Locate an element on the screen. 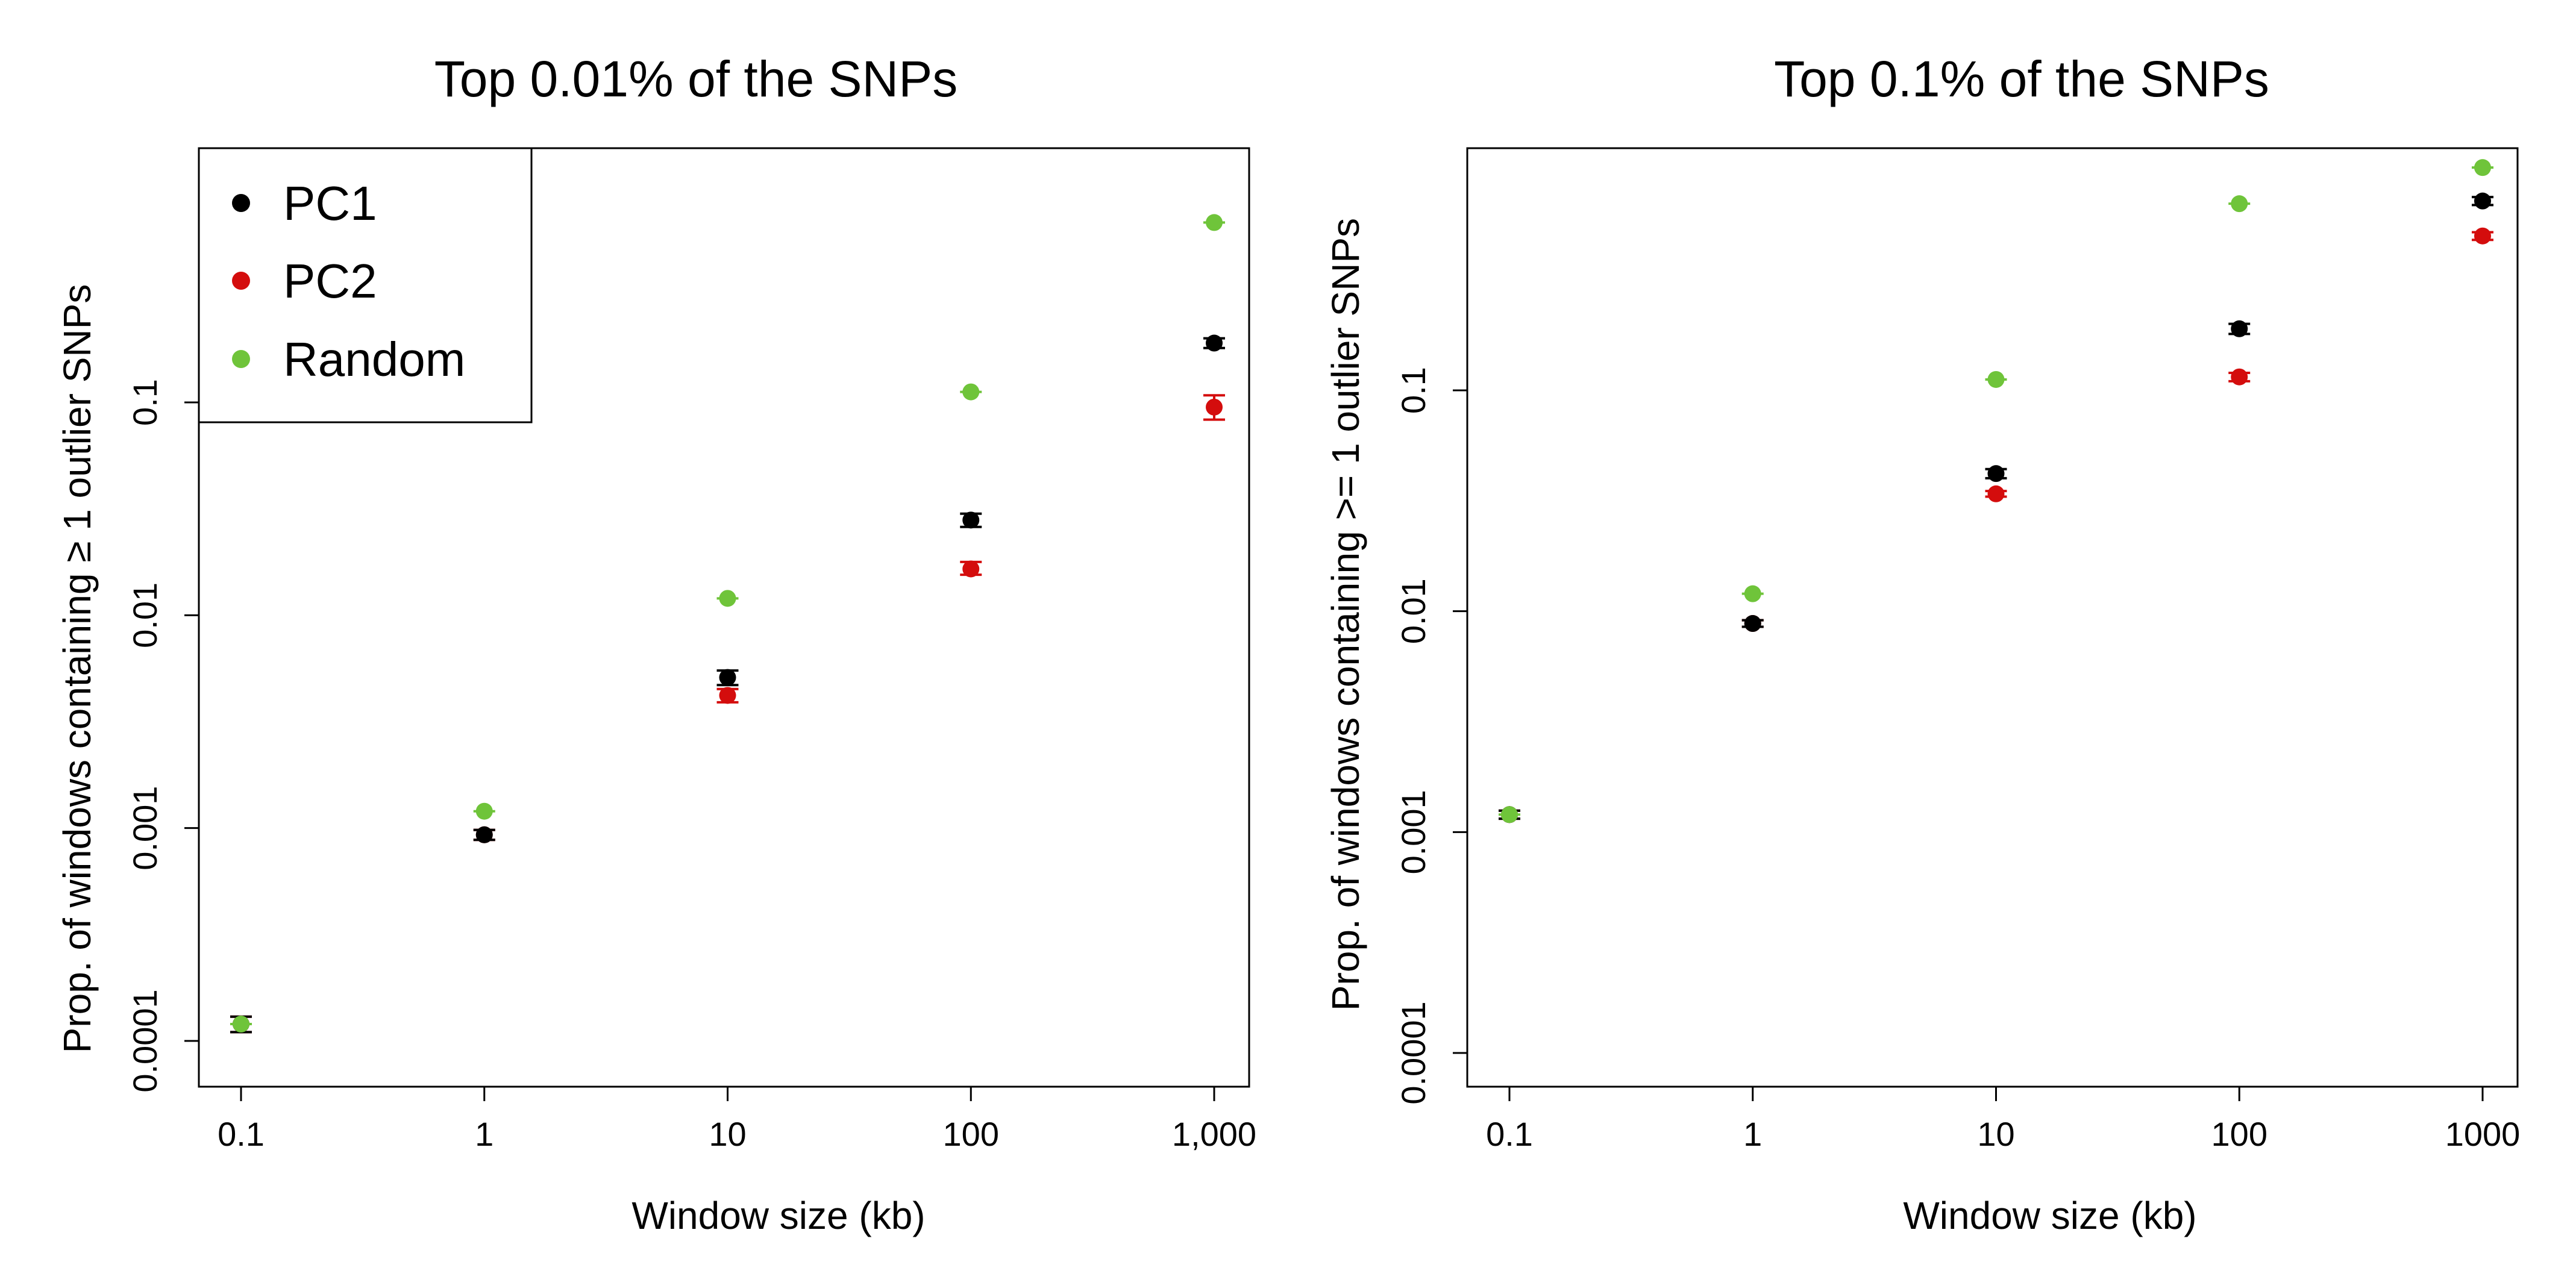 Image resolution: width=2576 pixels, height=1265 pixels. chart-title: Top 0.01% of the SNPs is located at coordinates (696, 79).